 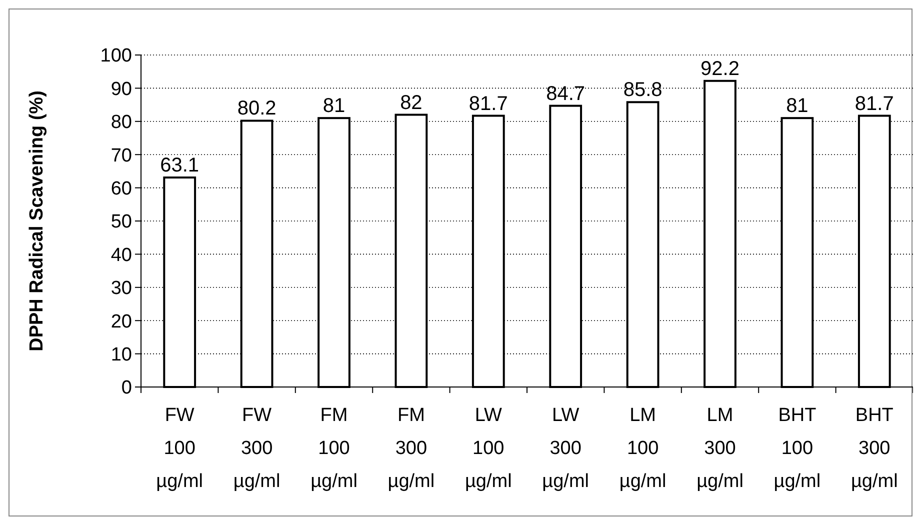 I want to click on x-tick-label: LW 100 µg/ml, so click(x=488, y=448).